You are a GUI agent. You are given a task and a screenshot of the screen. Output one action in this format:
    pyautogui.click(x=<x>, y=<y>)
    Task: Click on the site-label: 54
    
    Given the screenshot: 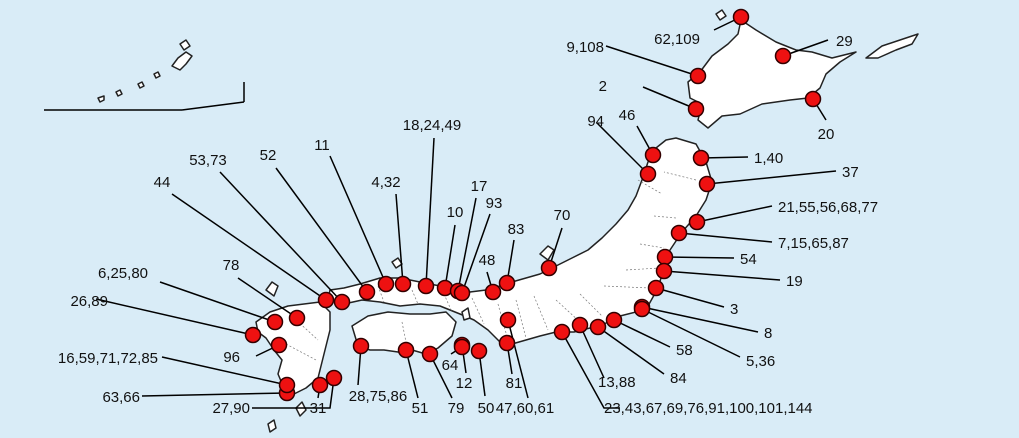 What is the action you would take?
    pyautogui.click(x=748, y=259)
    